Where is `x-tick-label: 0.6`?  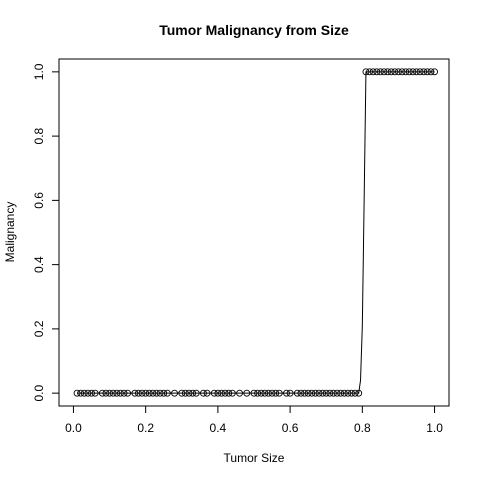
x-tick-label: 0.6 is located at coordinates (290, 428).